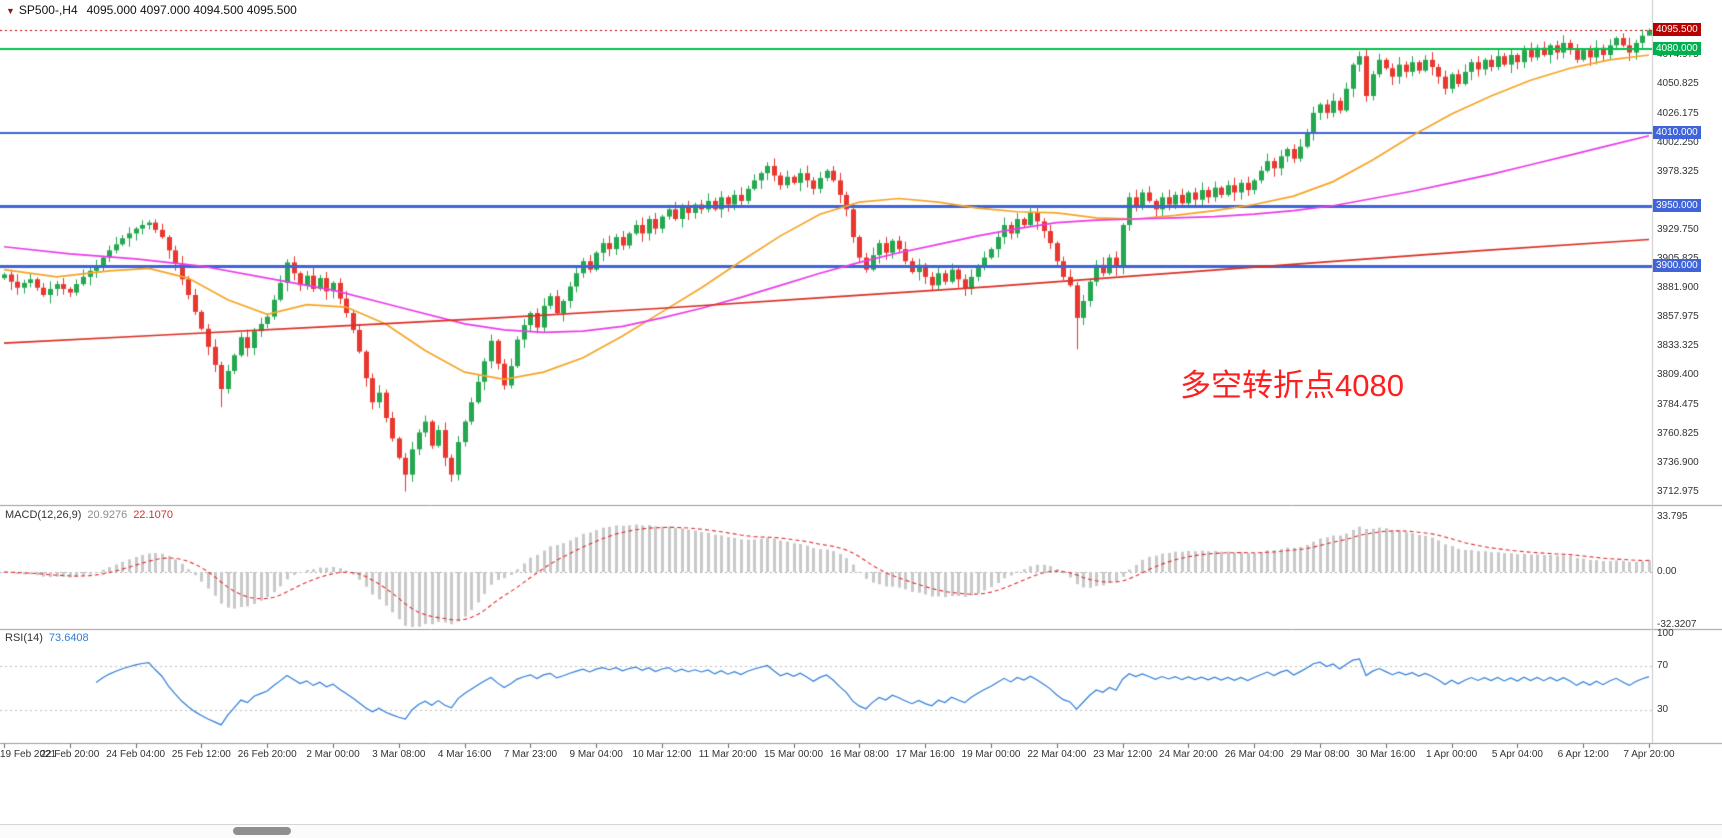  What do you see at coordinates (1254, 754) in the screenshot?
I see `time-axis-label: 26 Mar 04:00` at bounding box center [1254, 754].